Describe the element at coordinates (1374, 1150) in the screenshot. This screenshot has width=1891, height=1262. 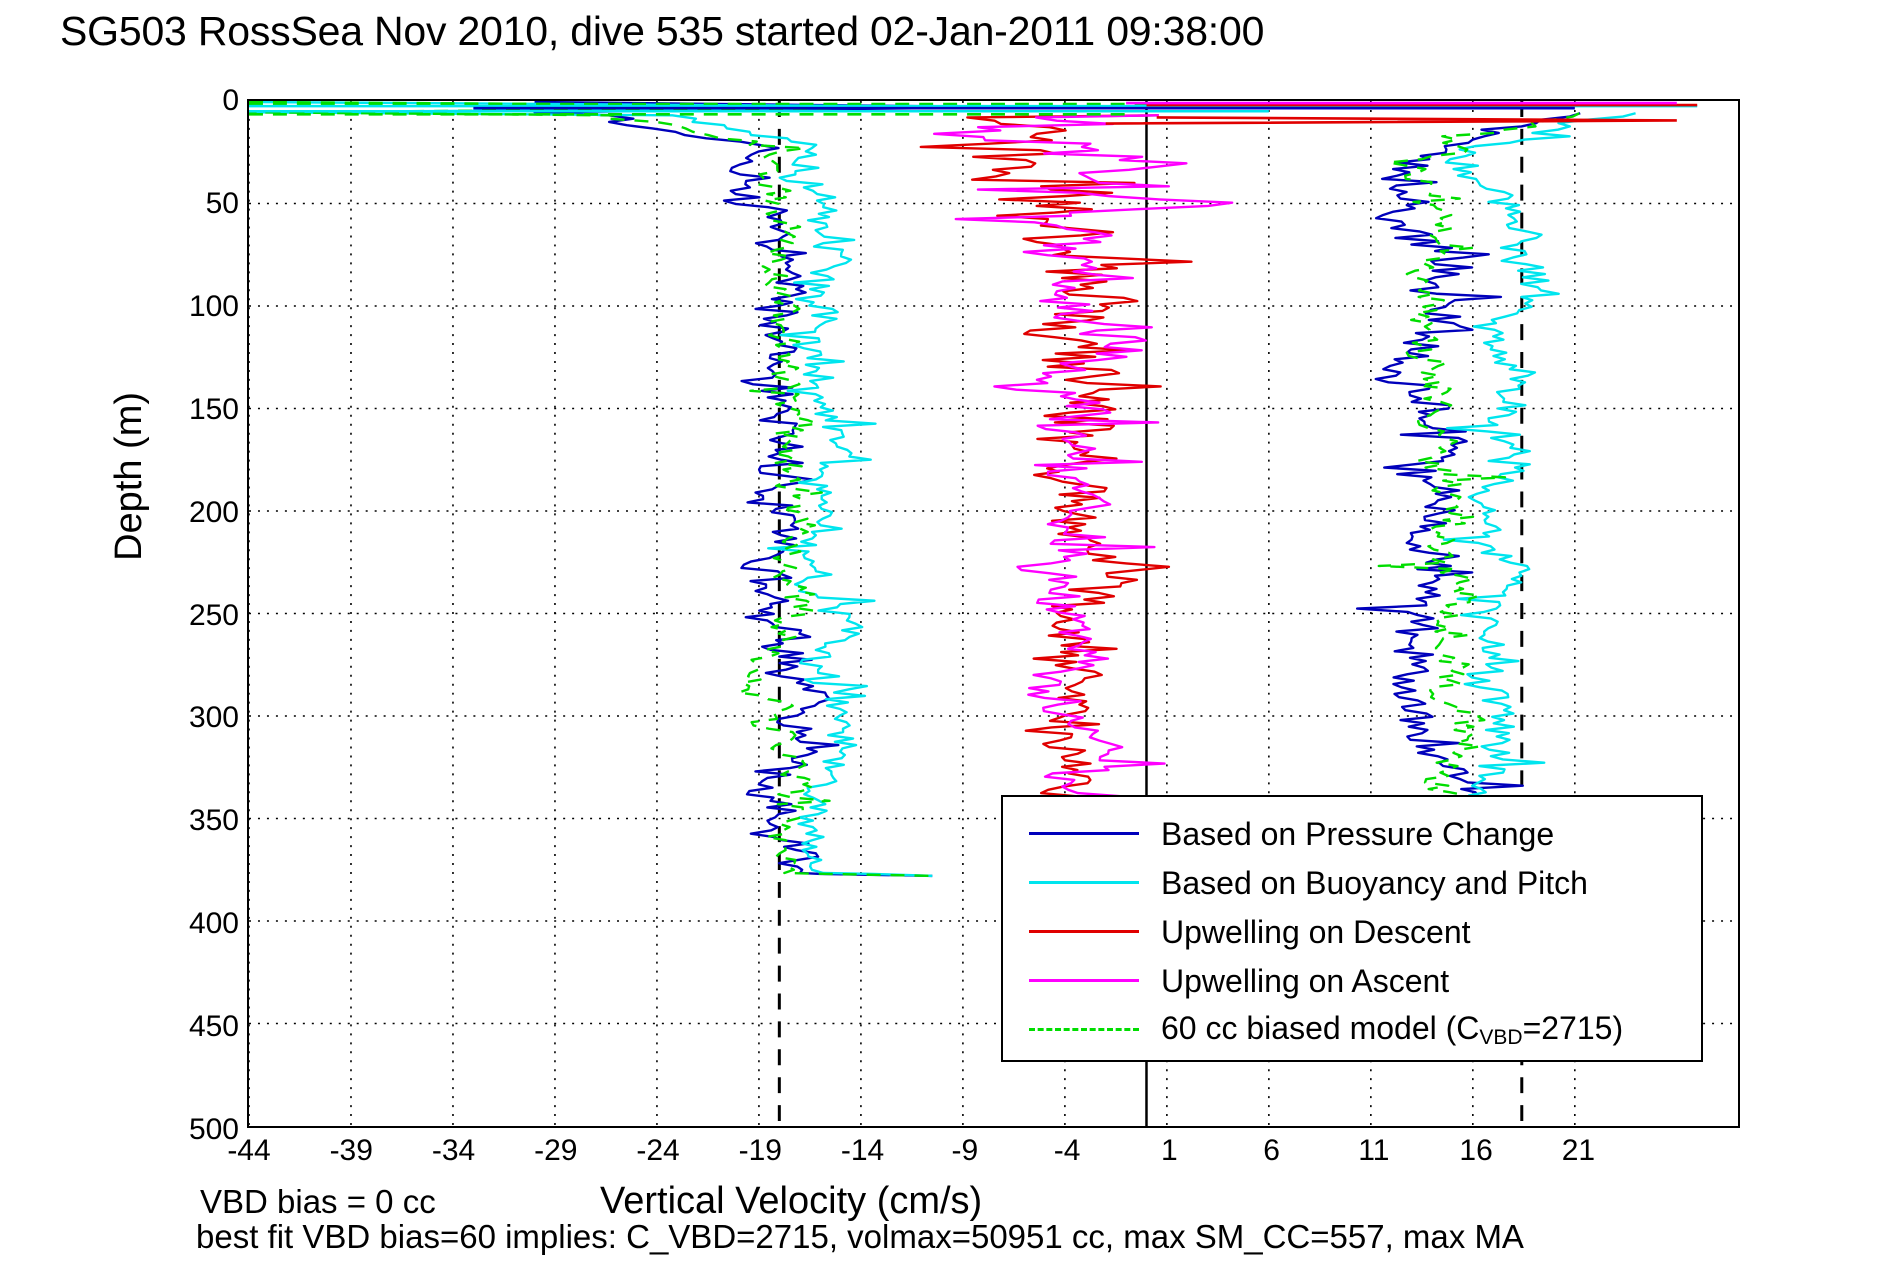
I see `x-tick-label: 11` at that location.